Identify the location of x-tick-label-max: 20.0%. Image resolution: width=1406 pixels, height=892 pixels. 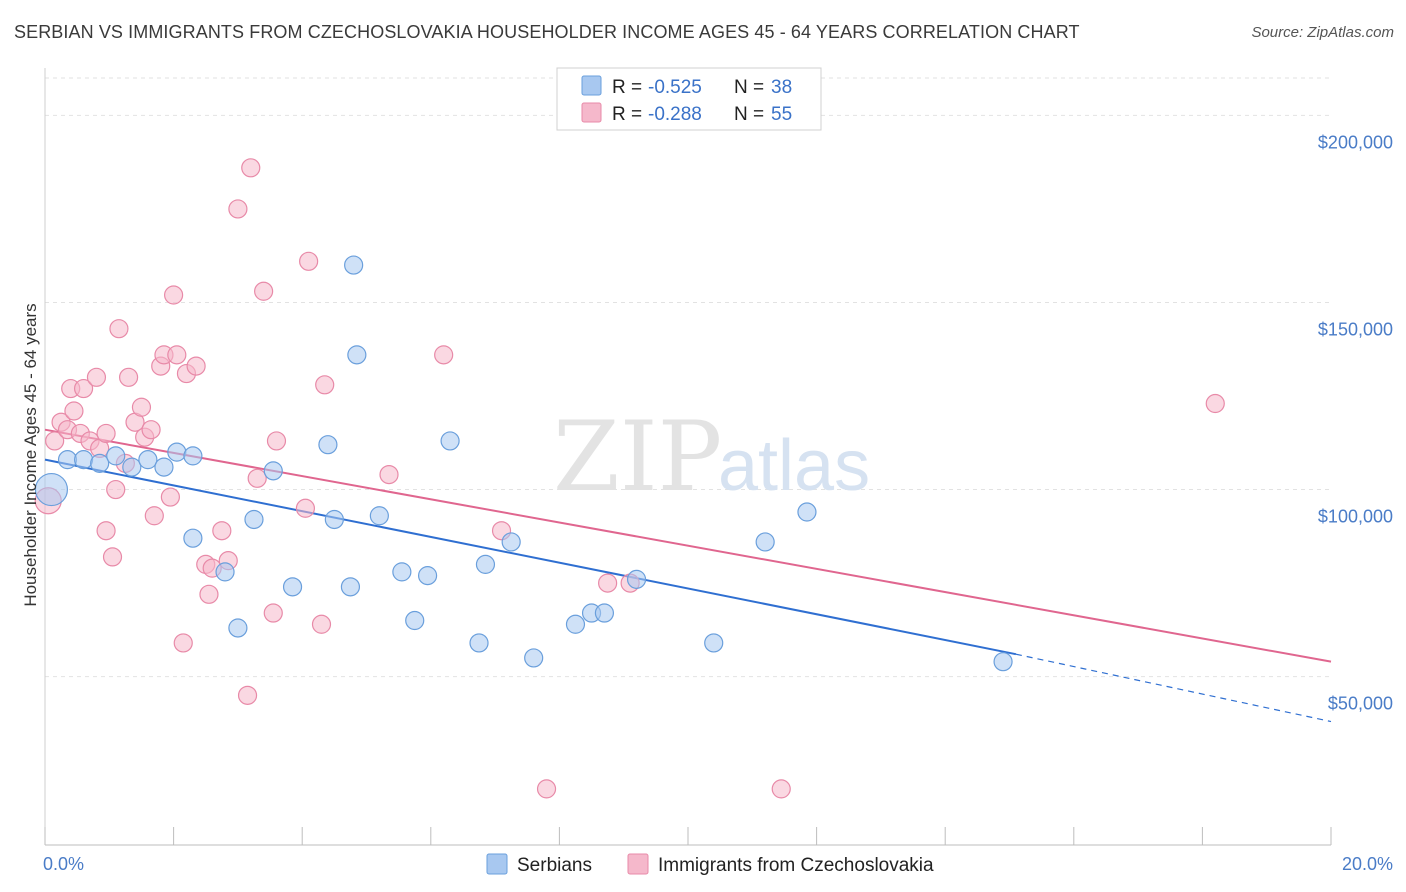
(1367, 864).